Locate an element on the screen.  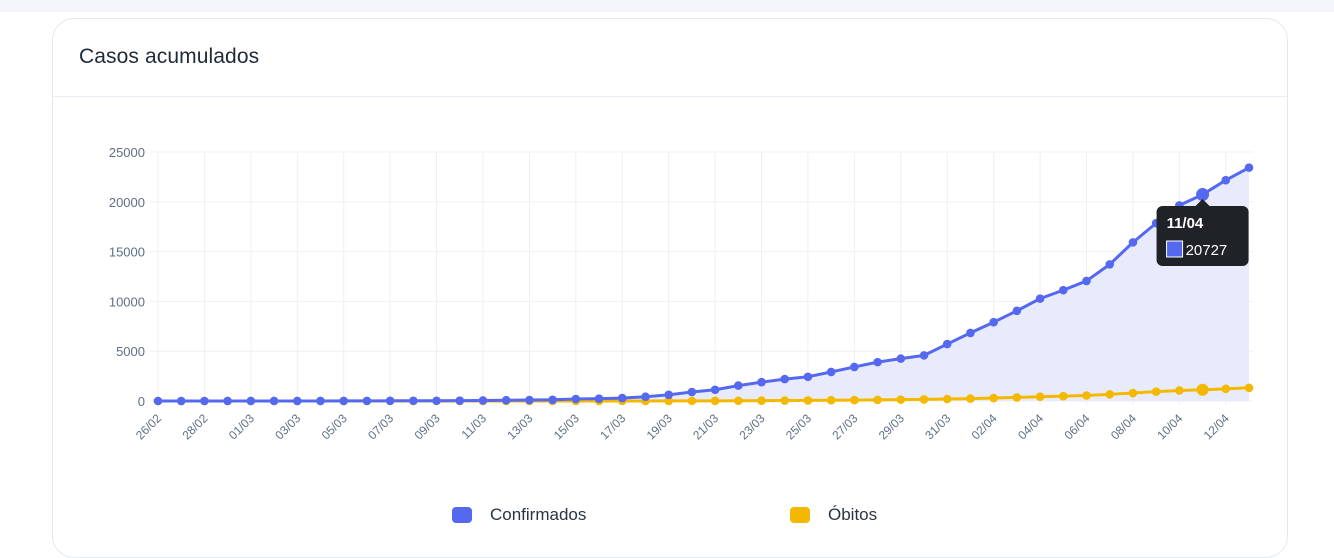
y-tick-label: 0 is located at coordinates (141, 401).